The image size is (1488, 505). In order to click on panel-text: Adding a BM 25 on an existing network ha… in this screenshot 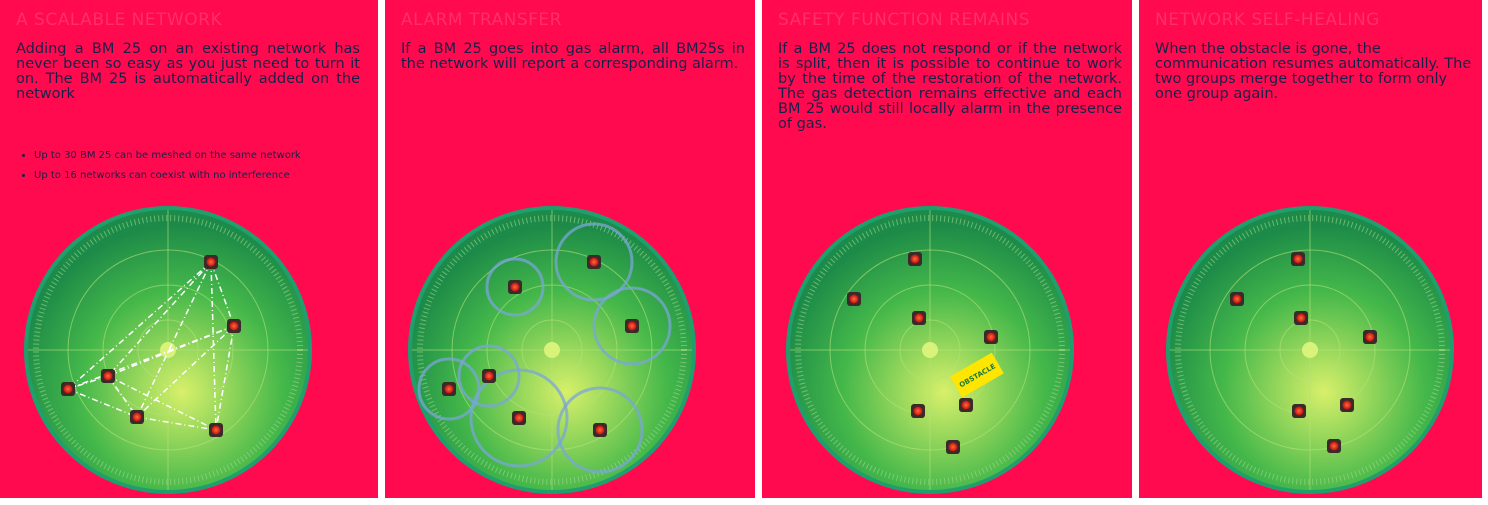, I will do `click(188, 71)`.